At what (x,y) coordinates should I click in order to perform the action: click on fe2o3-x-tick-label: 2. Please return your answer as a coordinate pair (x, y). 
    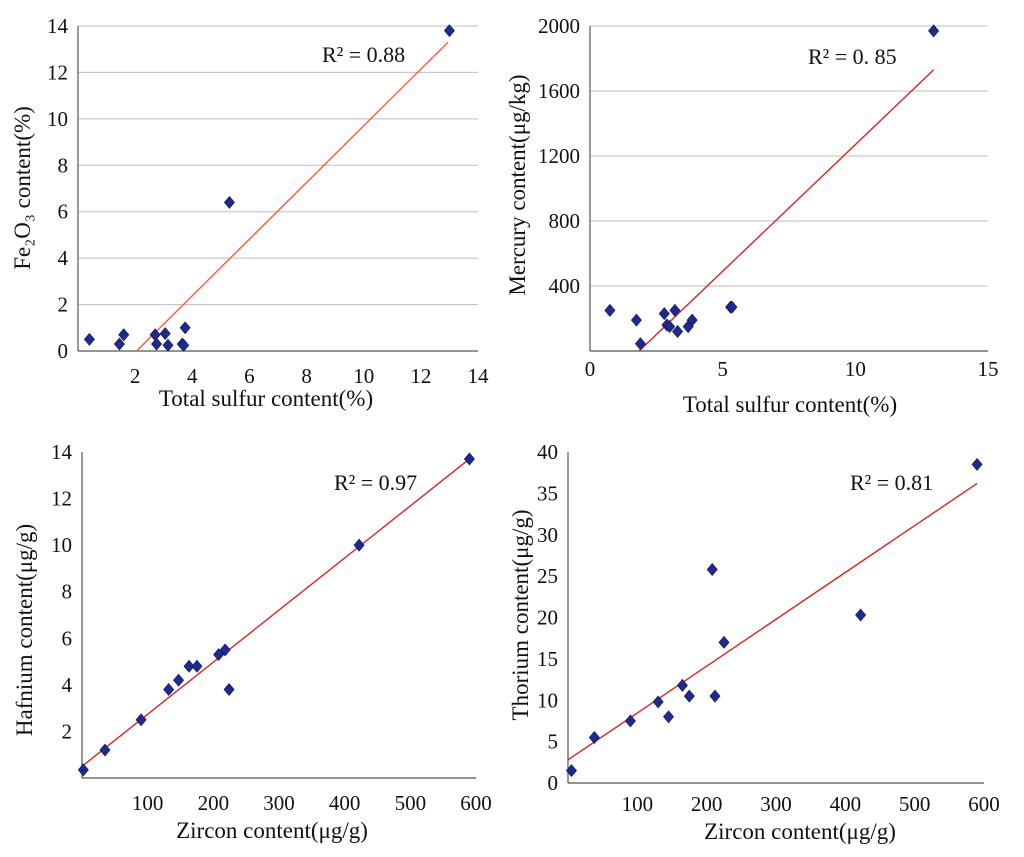
    Looking at the image, I should click on (135, 376).